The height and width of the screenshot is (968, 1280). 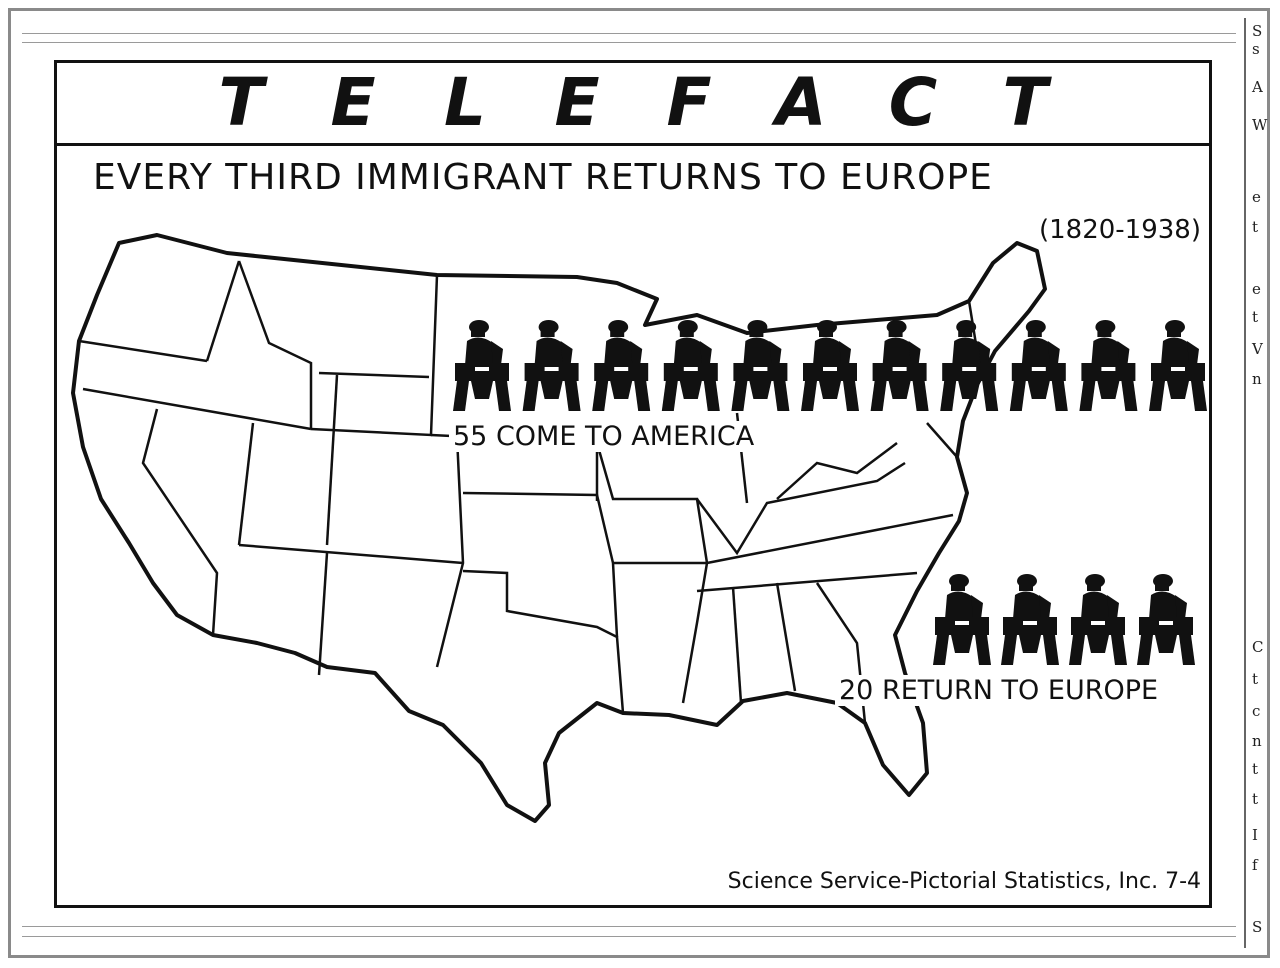 I want to click on return-to-europe-label: 20 RETURN TO EUROPE, so click(x=999, y=690).